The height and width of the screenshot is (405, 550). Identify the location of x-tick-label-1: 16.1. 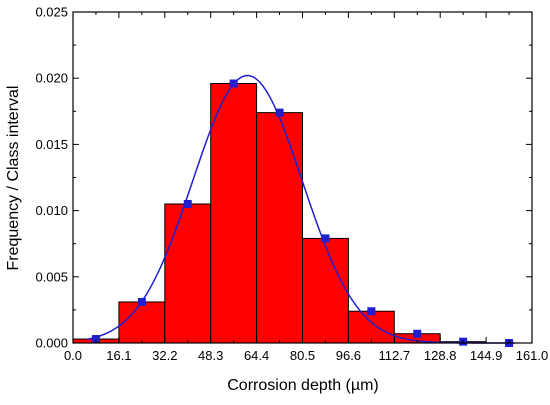
(118, 355).